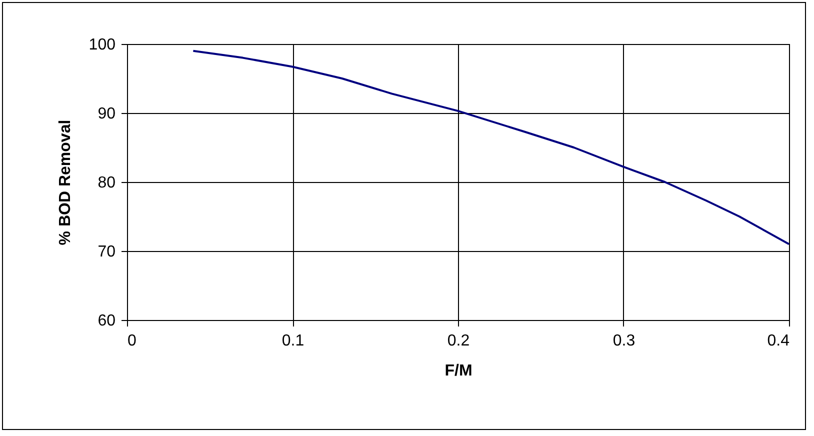 Image resolution: width=814 pixels, height=436 pixels. I want to click on x-tick-label: 0.4, so click(778, 341).